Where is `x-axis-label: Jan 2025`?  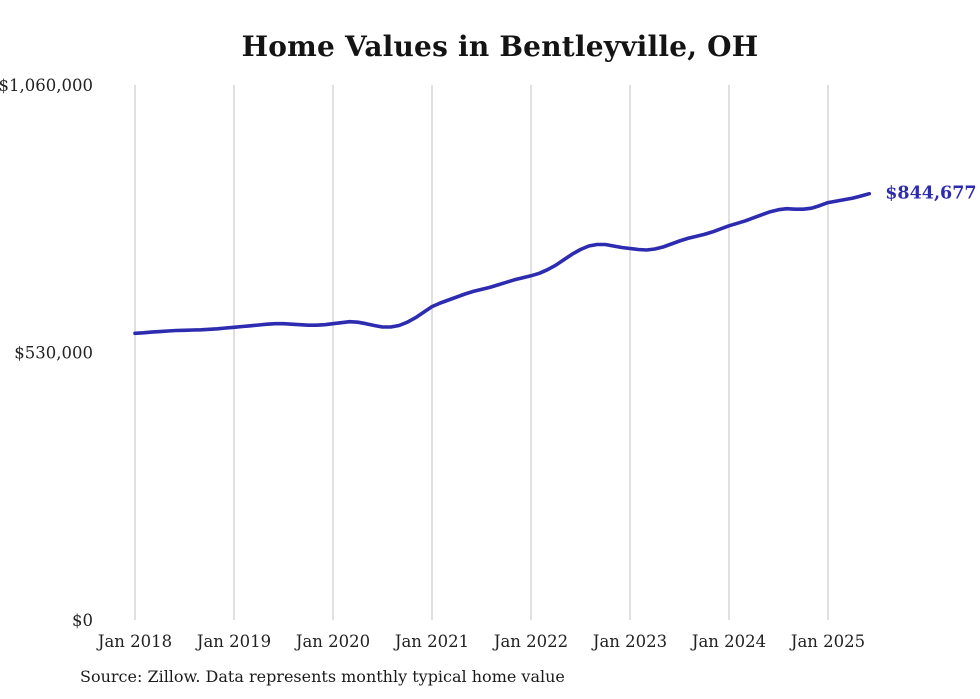
x-axis-label: Jan 2025 is located at coordinates (827, 641).